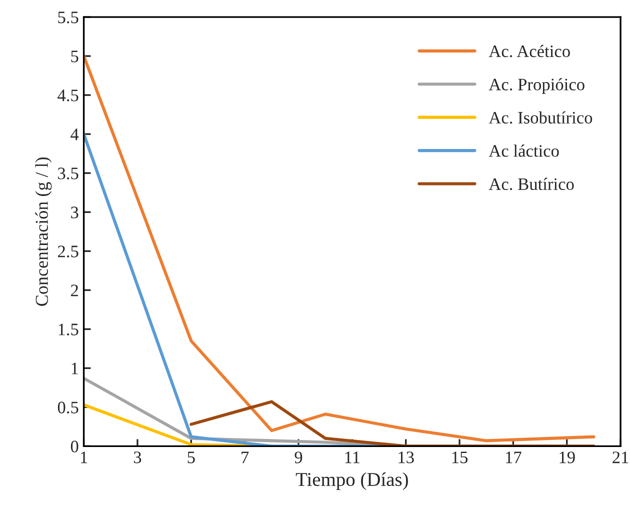 The width and height of the screenshot is (630, 517). What do you see at coordinates (352, 481) in the screenshot?
I see `x-axis-title: Tiempo (Días)` at bounding box center [352, 481].